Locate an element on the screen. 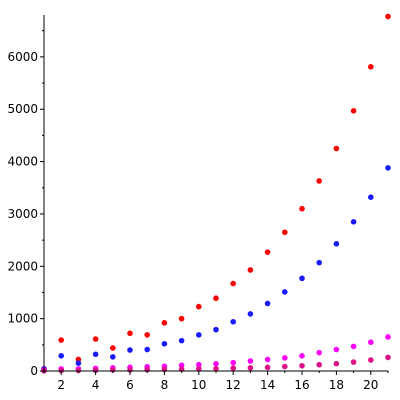  x-tick-label: 6 is located at coordinates (130, 385).